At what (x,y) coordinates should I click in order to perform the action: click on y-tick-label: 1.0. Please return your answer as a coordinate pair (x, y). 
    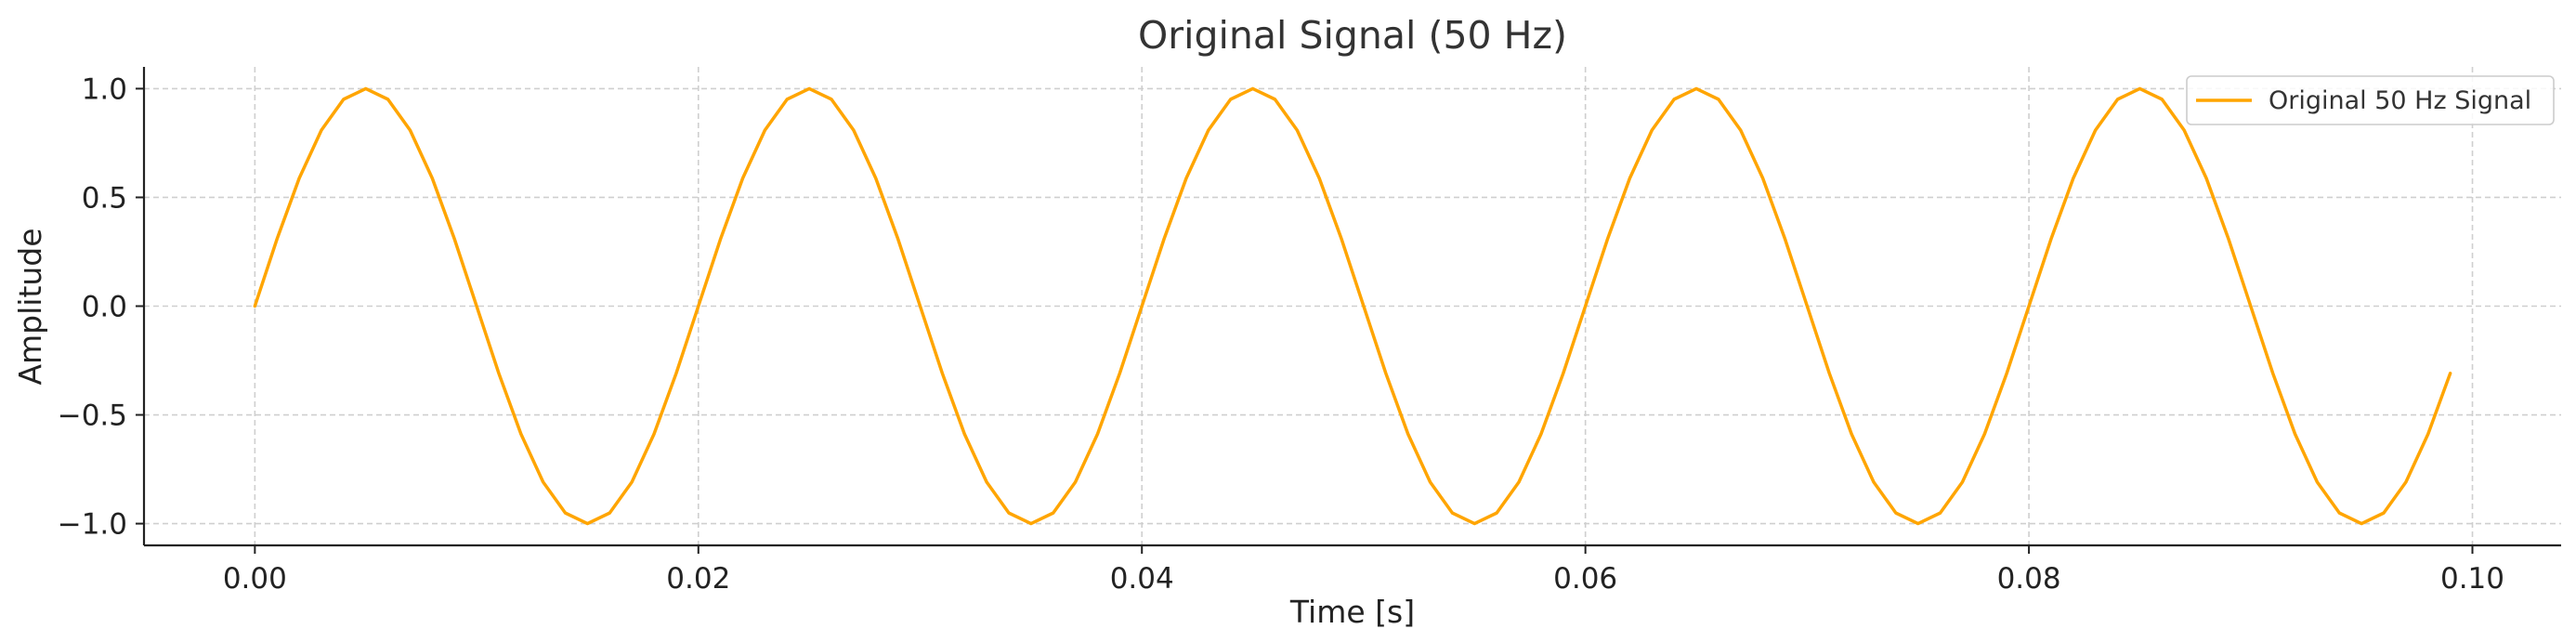
    Looking at the image, I should click on (105, 89).